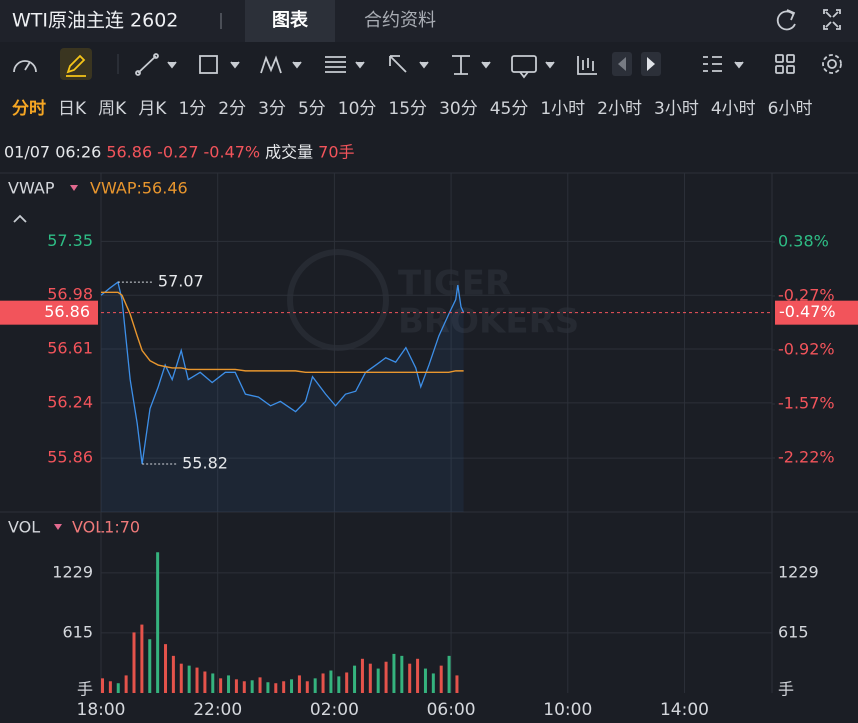 This screenshot has width=858, height=723. Describe the element at coordinates (790, 109) in the screenshot. I see `timeframe: 6小时` at that location.